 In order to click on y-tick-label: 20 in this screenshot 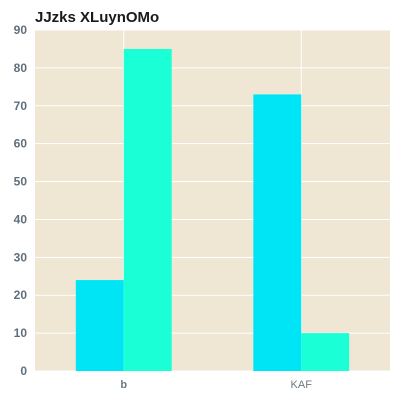, I will do `click(21, 295)`.